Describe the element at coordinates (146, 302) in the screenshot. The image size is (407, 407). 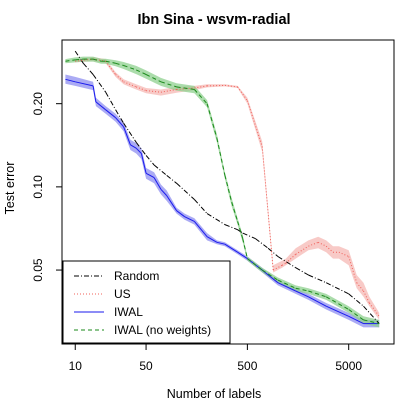
I see `legend-box` at that location.